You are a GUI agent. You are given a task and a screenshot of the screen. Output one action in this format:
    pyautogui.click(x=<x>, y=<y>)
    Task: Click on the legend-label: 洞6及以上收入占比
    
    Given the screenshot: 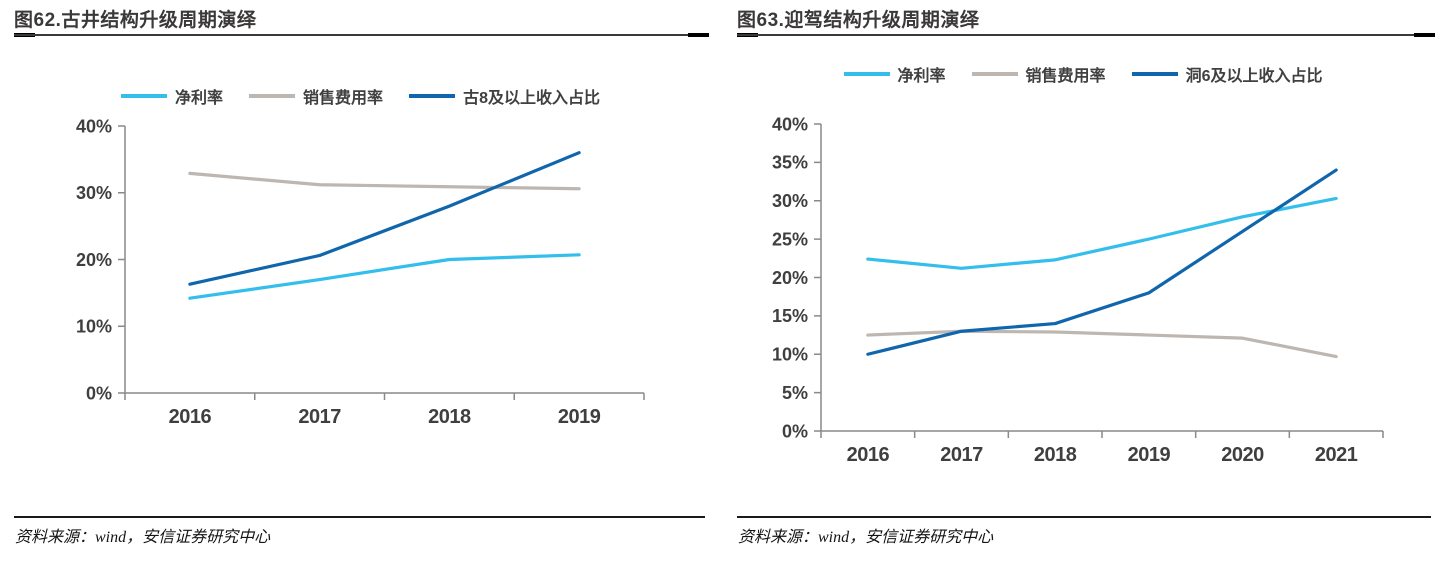 What is the action you would take?
    pyautogui.click(x=1254, y=76)
    